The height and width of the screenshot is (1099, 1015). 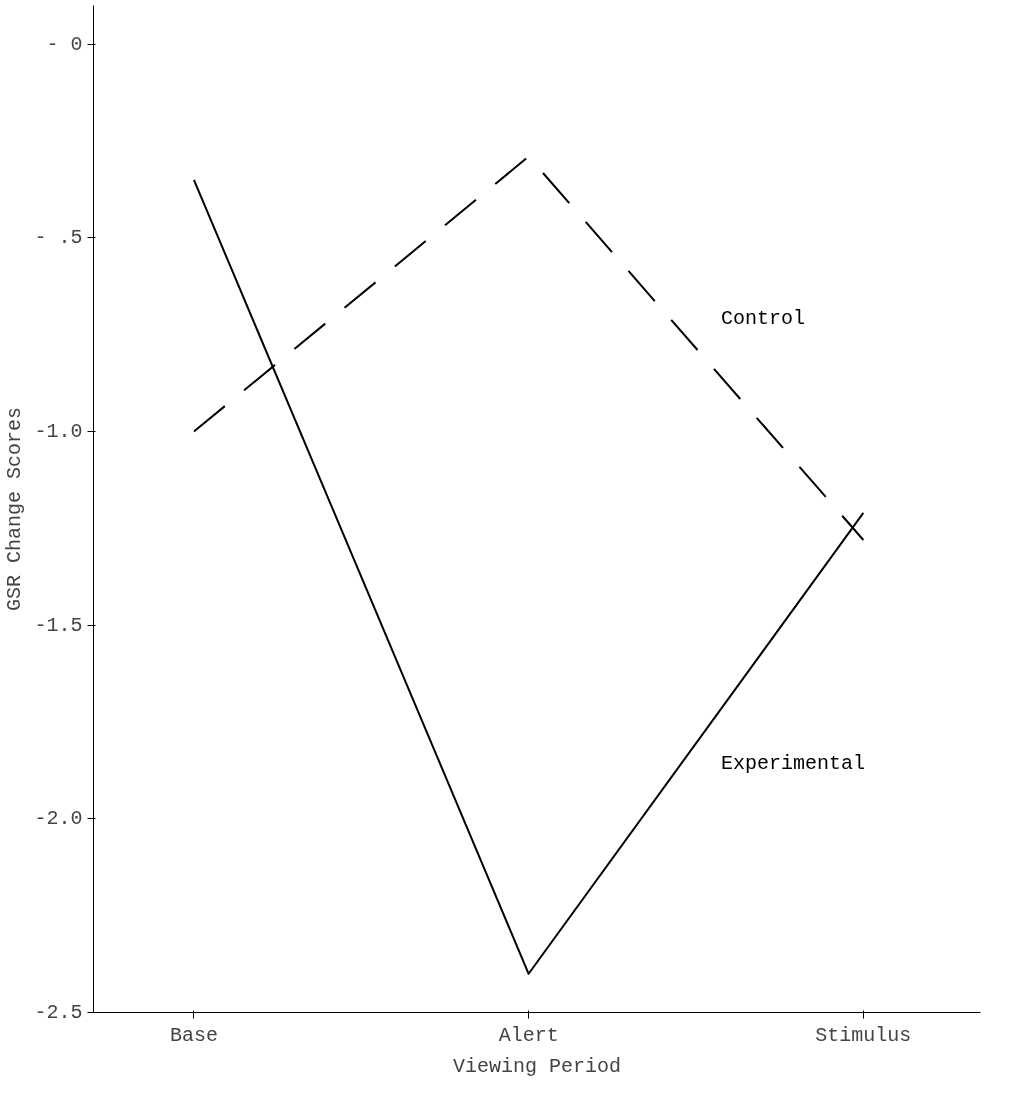 What do you see at coordinates (58, 819) in the screenshot?
I see `y-tick-label: -2.0` at bounding box center [58, 819].